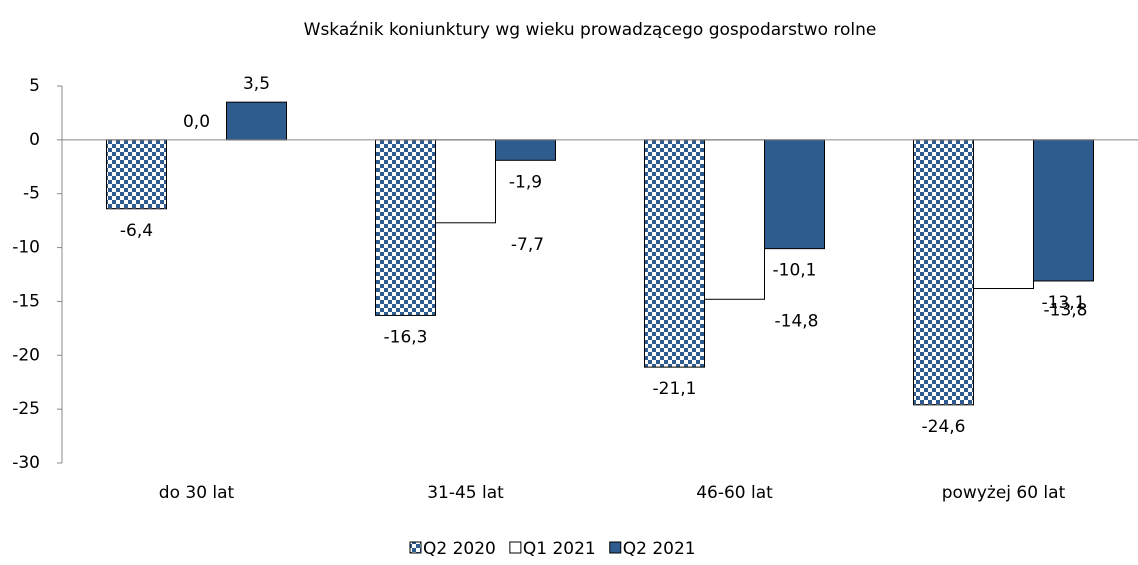 This screenshot has width=1138, height=565. What do you see at coordinates (795, 271) in the screenshot?
I see `data-label: -10,1` at bounding box center [795, 271].